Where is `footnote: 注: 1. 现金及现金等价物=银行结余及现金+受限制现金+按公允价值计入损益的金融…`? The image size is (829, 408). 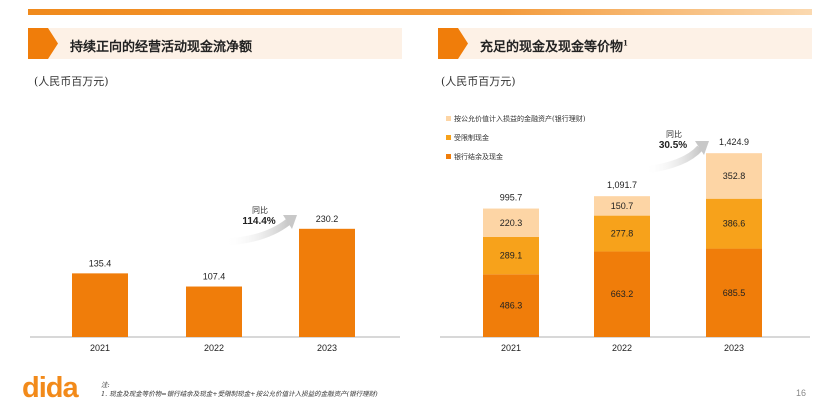
footnote: 注: 1. 现金及现金等价物=银行结余及现金+受限制现金+按公允价值计入损益的金融… is located at coordinates (239, 390).